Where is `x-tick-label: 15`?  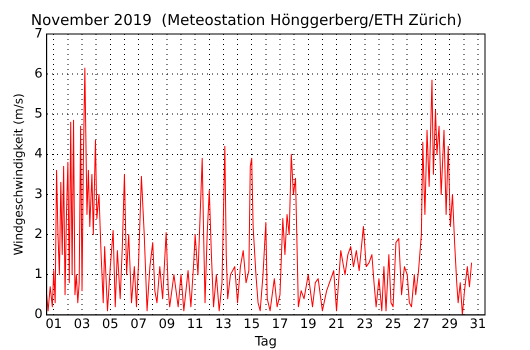
x-tick-label: 15 is located at coordinates (251, 324).